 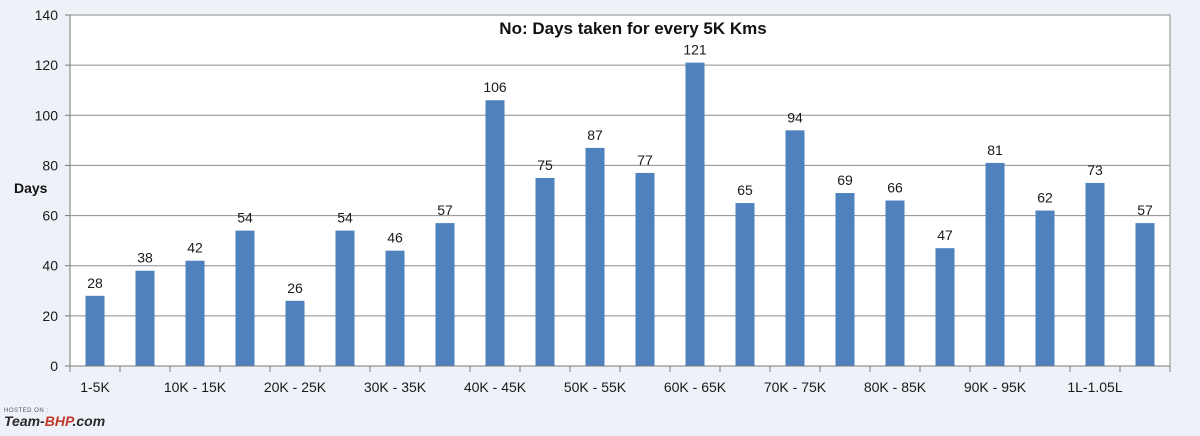 I want to click on watermark-brand: Team-BHP.com, so click(x=54, y=421).